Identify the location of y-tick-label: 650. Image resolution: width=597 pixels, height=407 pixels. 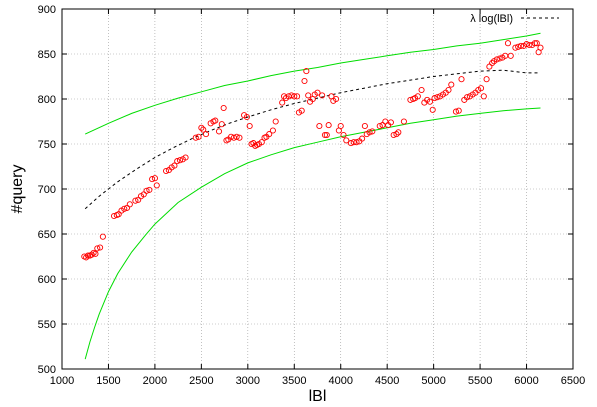
(47, 235).